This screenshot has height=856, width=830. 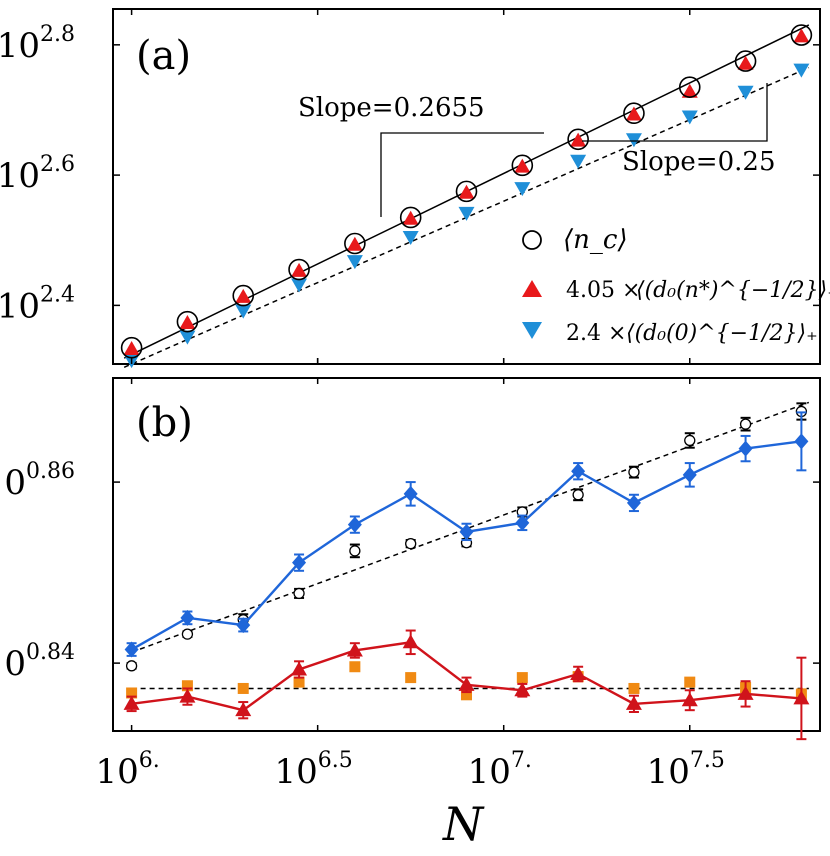 I want to click on legend-label-blue-prefix: 2.4 ×, so click(x=596, y=333).